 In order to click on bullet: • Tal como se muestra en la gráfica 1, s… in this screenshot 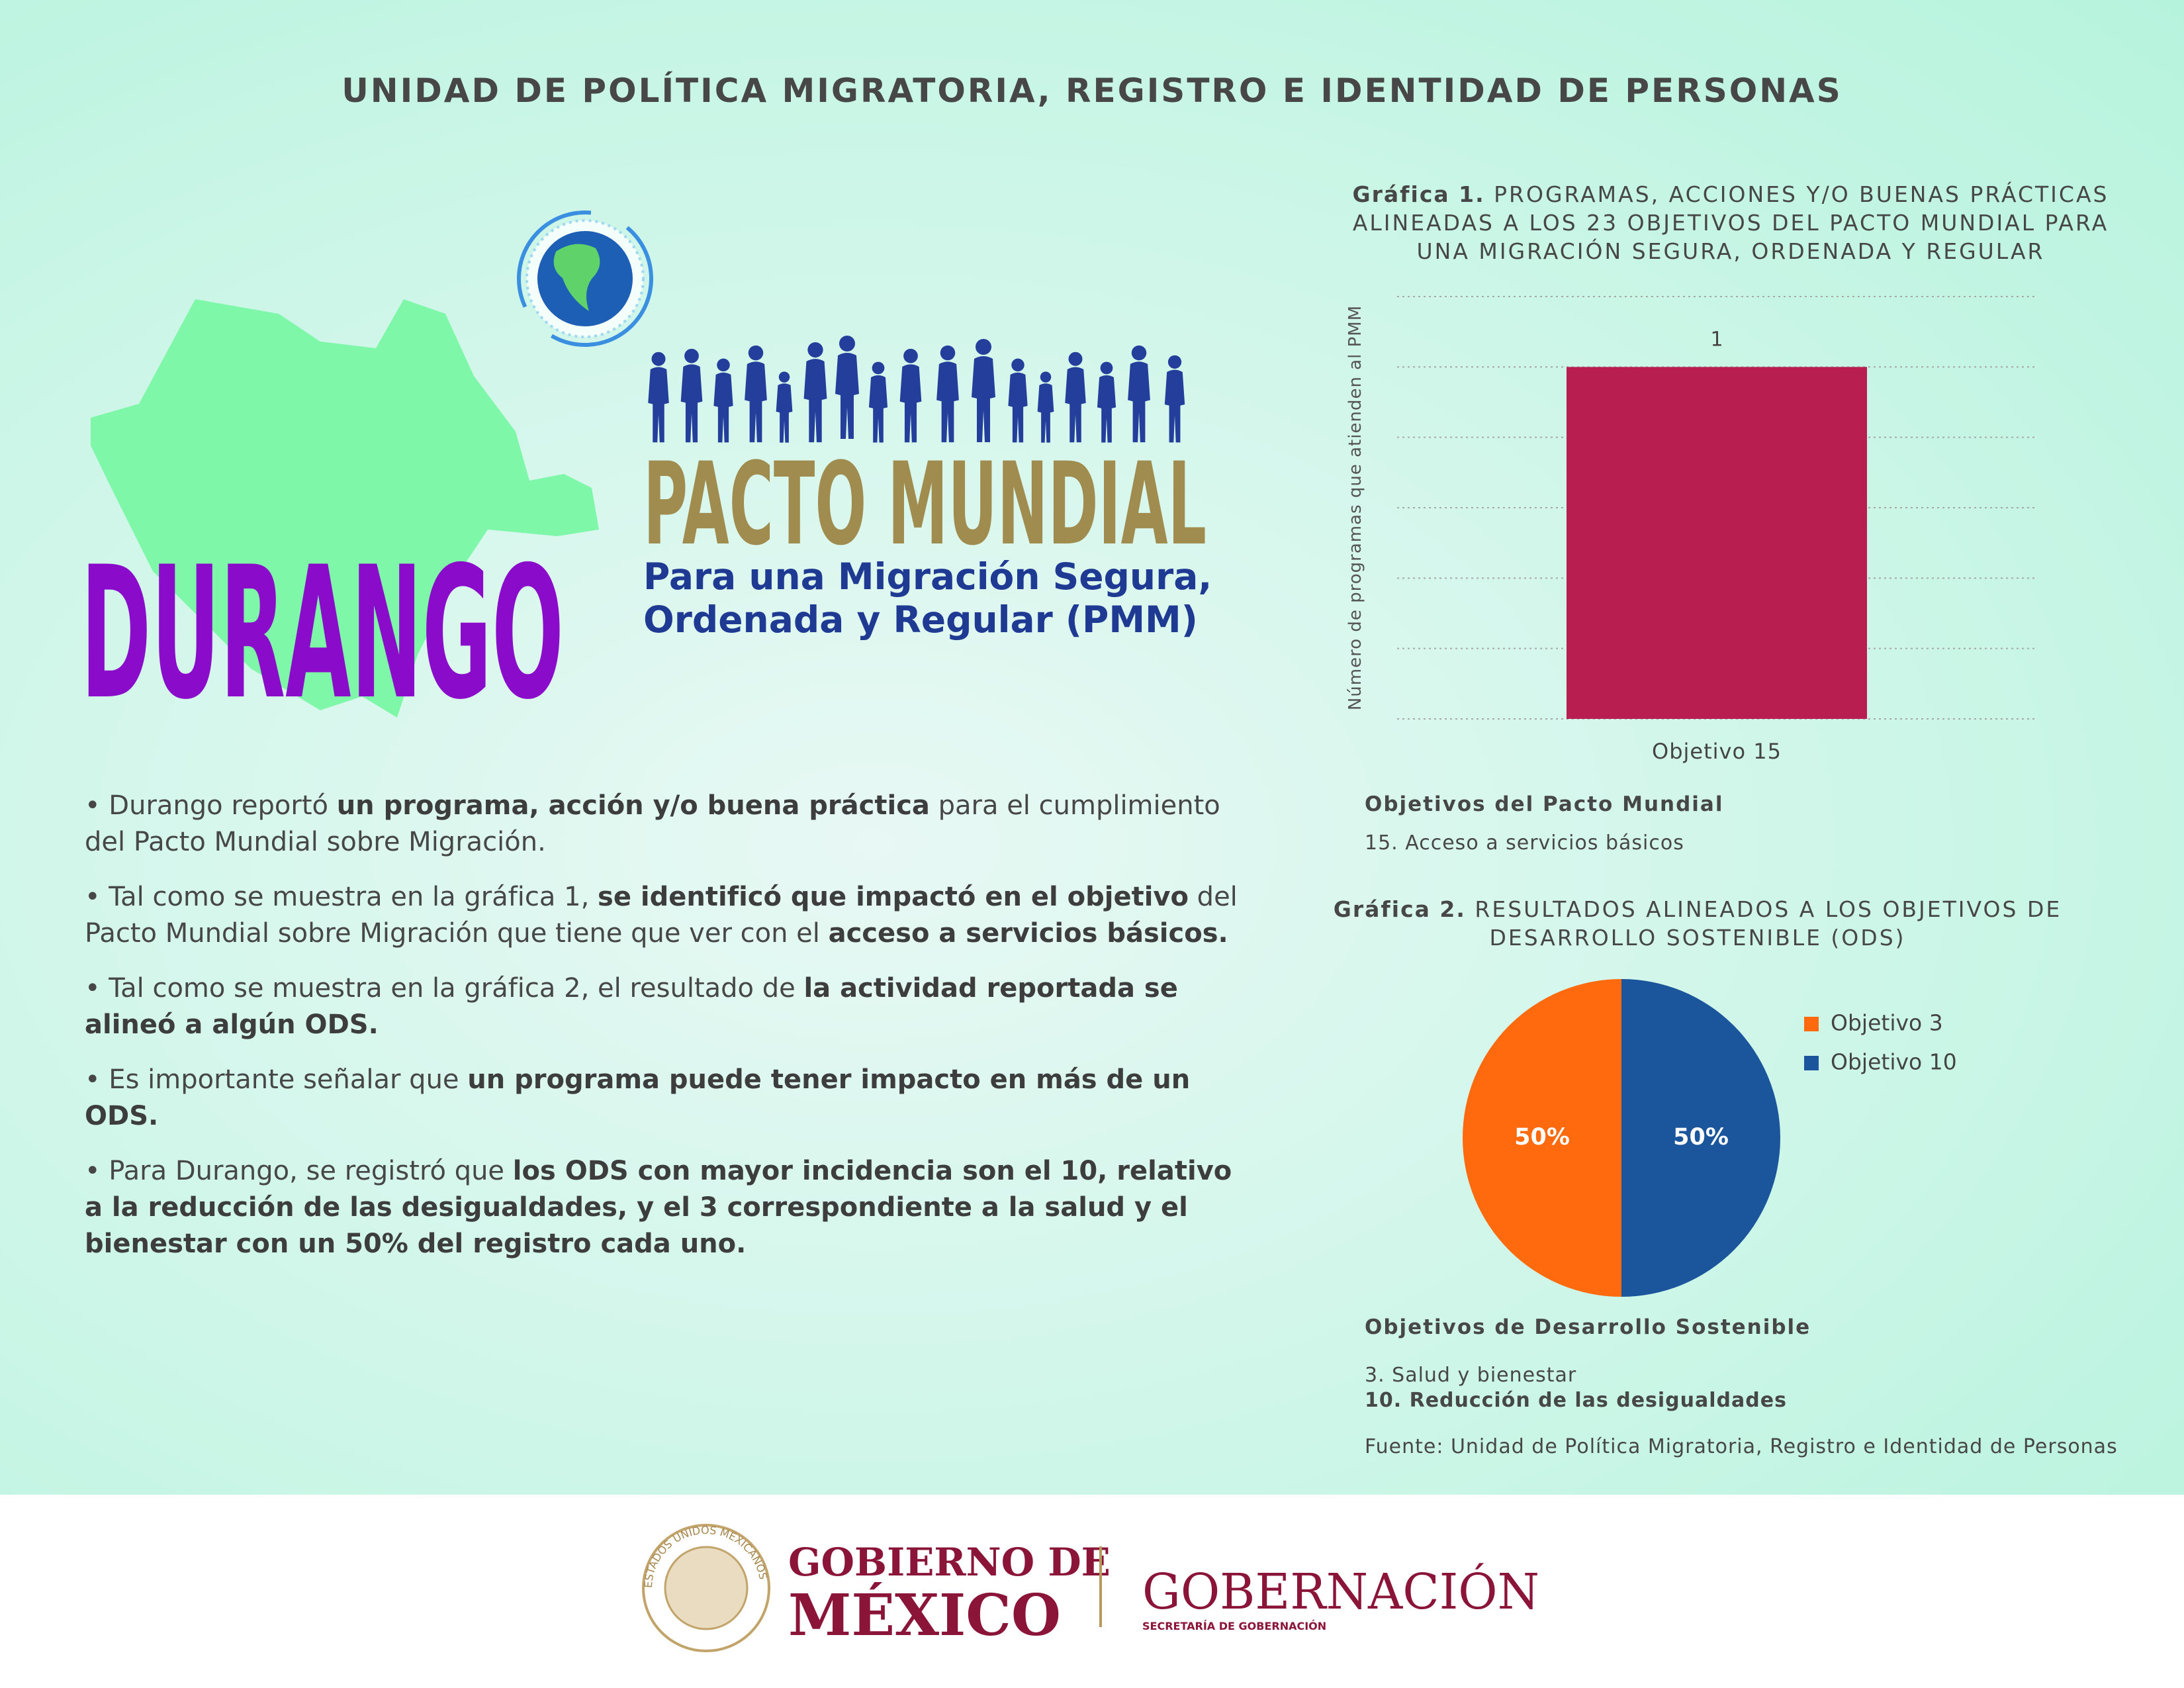, I will do `click(670, 915)`.